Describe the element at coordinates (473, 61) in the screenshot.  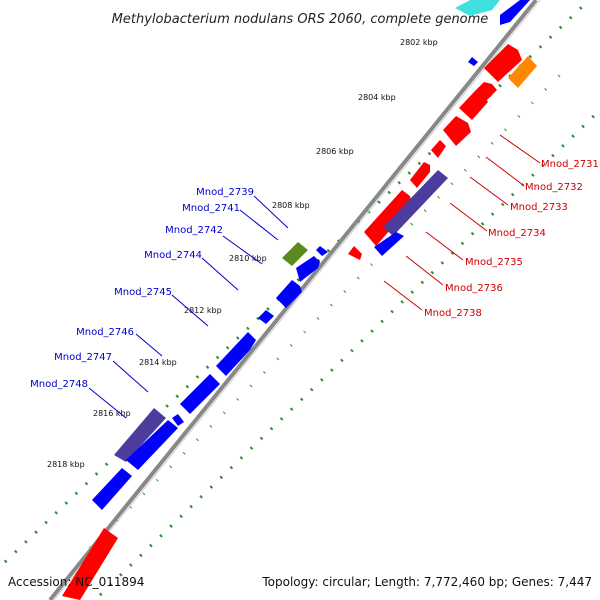
I see `gene-blue-small-top` at that location.